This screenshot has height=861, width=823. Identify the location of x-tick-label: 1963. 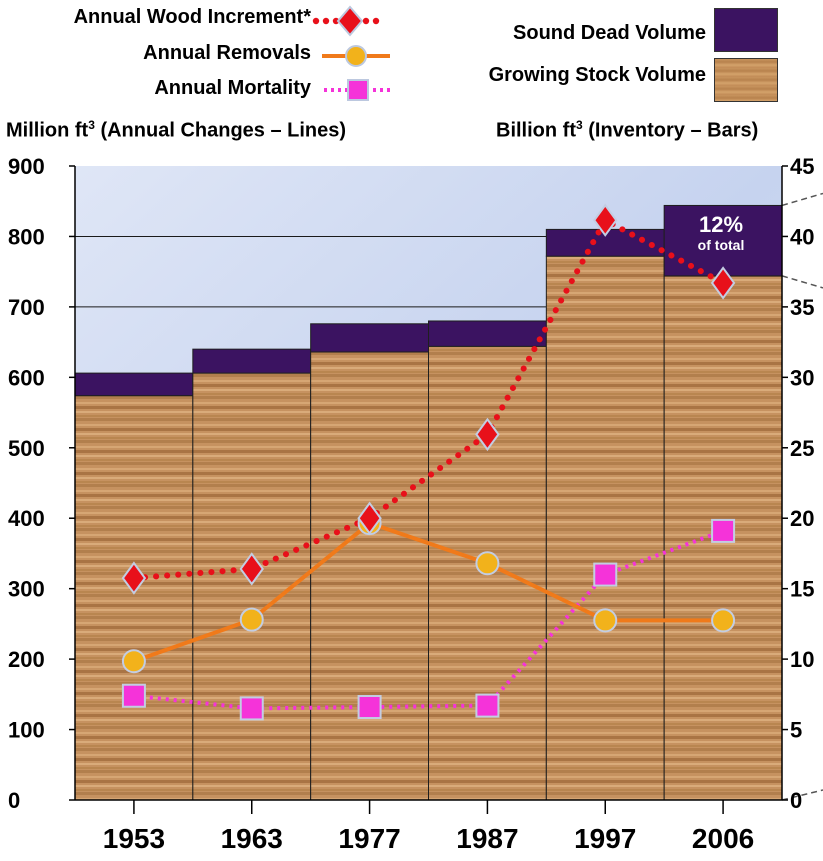
(252, 838).